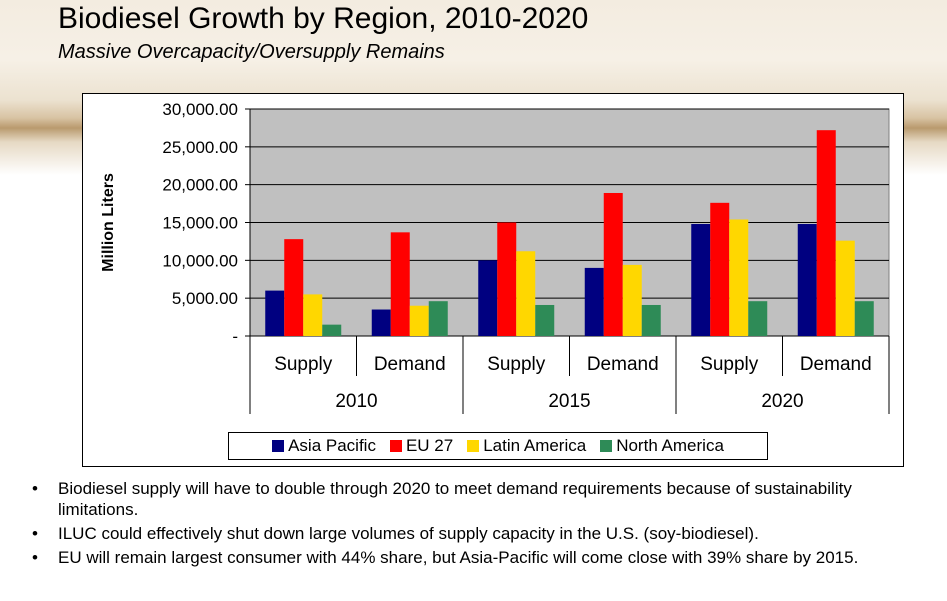  Describe the element at coordinates (251, 52) in the screenshot. I see `slide-subtitle: Massive Overcapacity/Oversupply Remains` at that location.